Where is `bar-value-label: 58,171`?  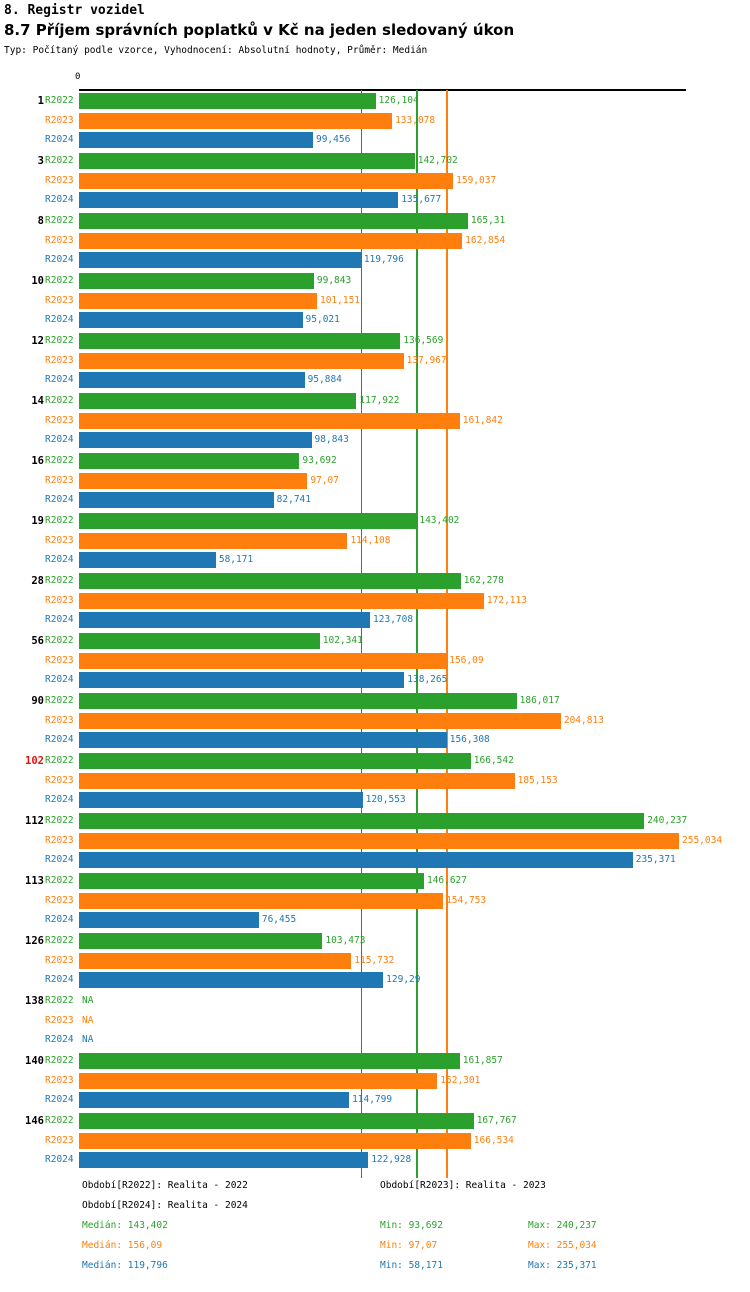 bar-value-label: 58,171 is located at coordinates (236, 559).